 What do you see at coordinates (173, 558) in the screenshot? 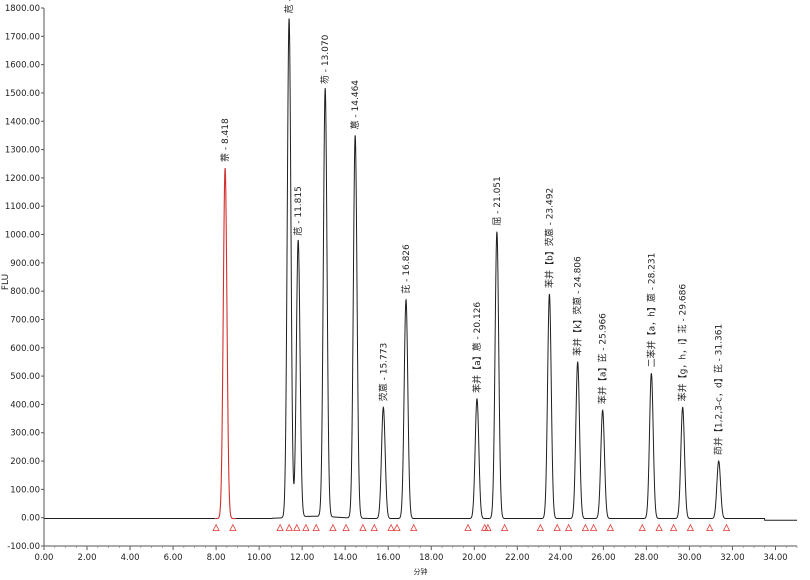
I see `x-tick-label: 6.00` at bounding box center [173, 558].